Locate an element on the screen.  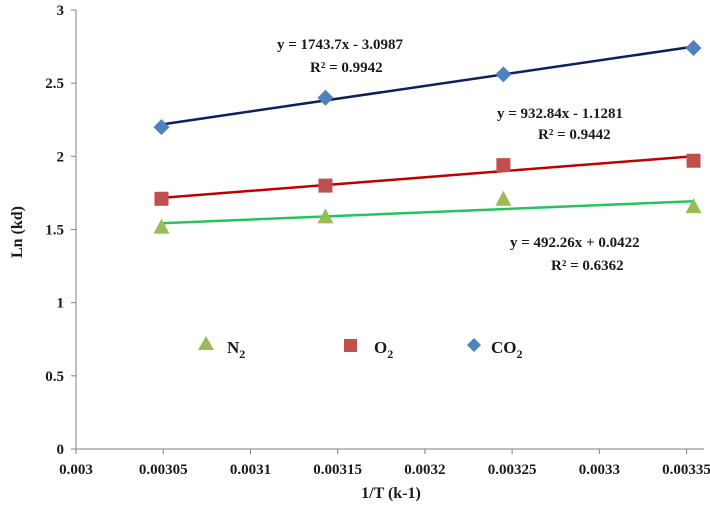
n2-equation: y = 492.26x + 0.0422 is located at coordinates (575, 243).